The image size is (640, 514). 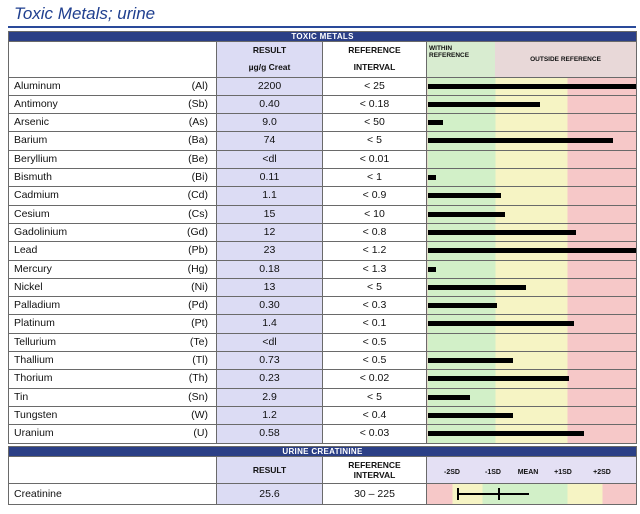 I want to click on creatinine-sd-gauge, so click(x=531, y=494).